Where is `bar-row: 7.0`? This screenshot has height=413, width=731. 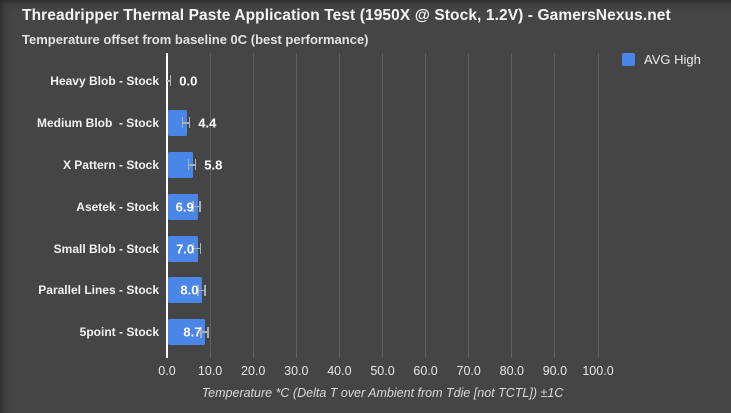
bar-row: 7.0 is located at coordinates (382, 249).